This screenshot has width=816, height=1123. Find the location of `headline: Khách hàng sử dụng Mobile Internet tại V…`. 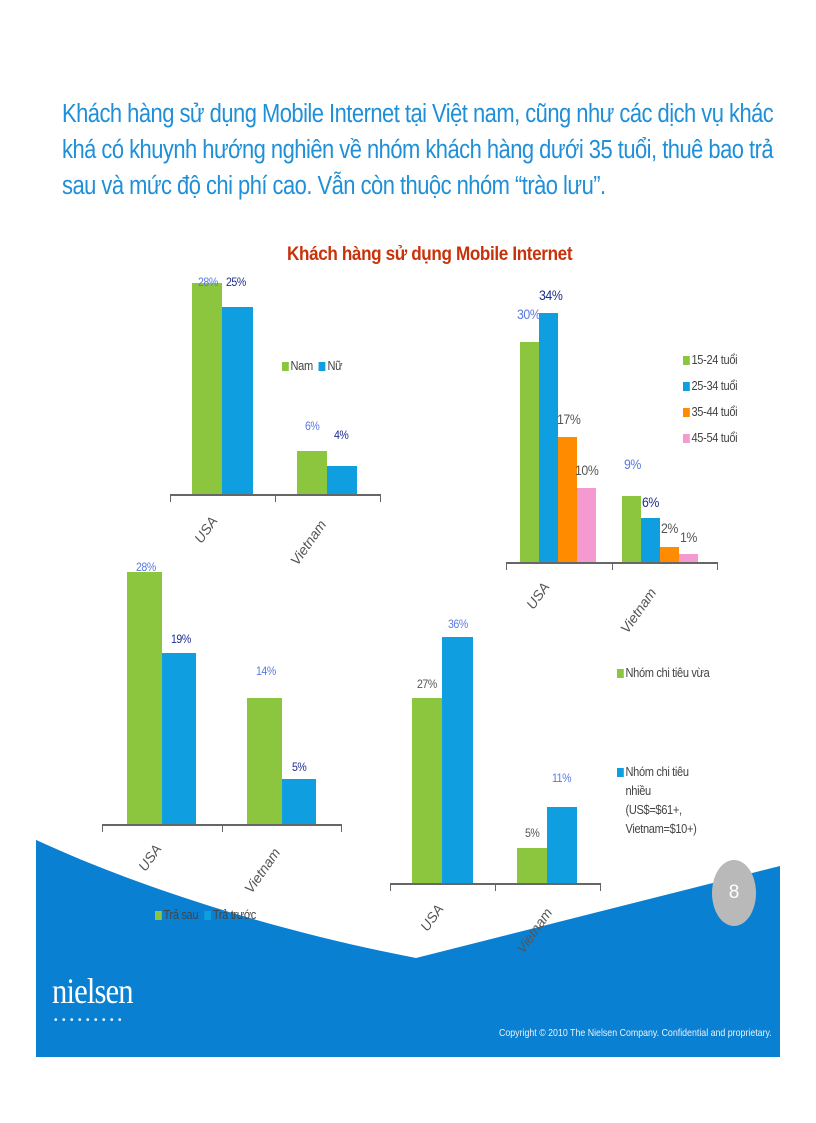

headline: Khách hàng sử dụng Mobile Internet tại V… is located at coordinates (423, 150).